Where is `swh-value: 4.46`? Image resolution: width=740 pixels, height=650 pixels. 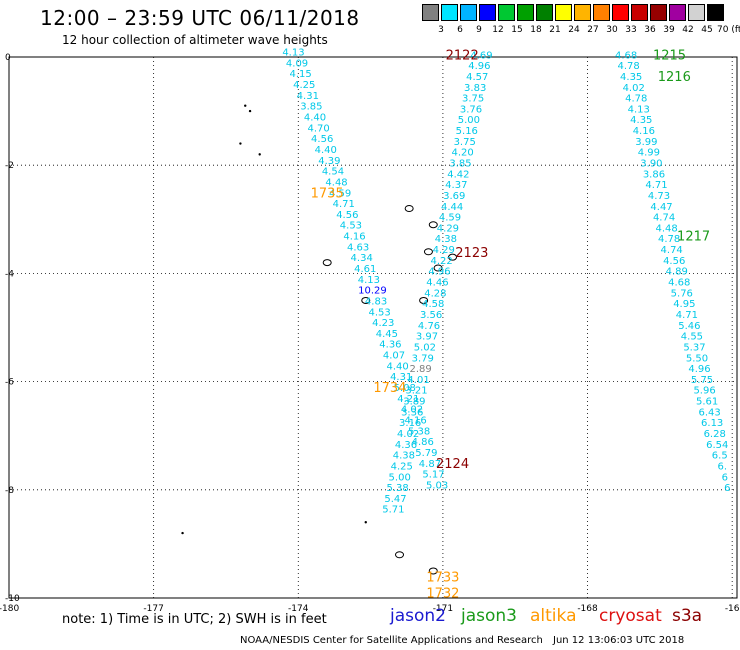
swh-value: 4.46 is located at coordinates (437, 283).